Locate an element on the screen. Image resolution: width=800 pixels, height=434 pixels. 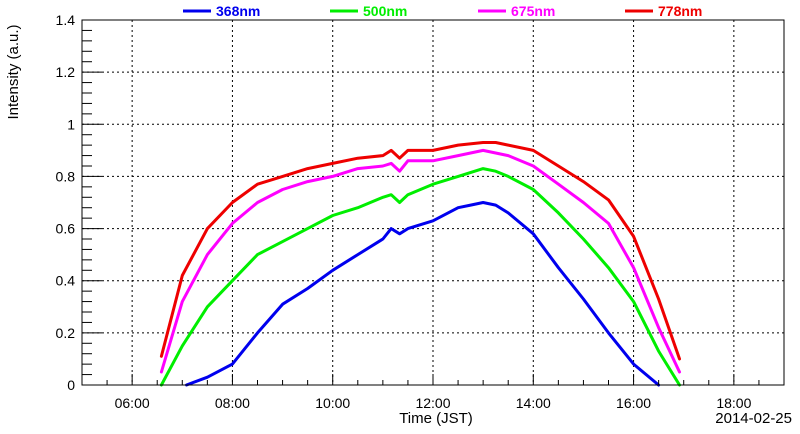
y-tick-label: 1 is located at coordinates (71, 124).